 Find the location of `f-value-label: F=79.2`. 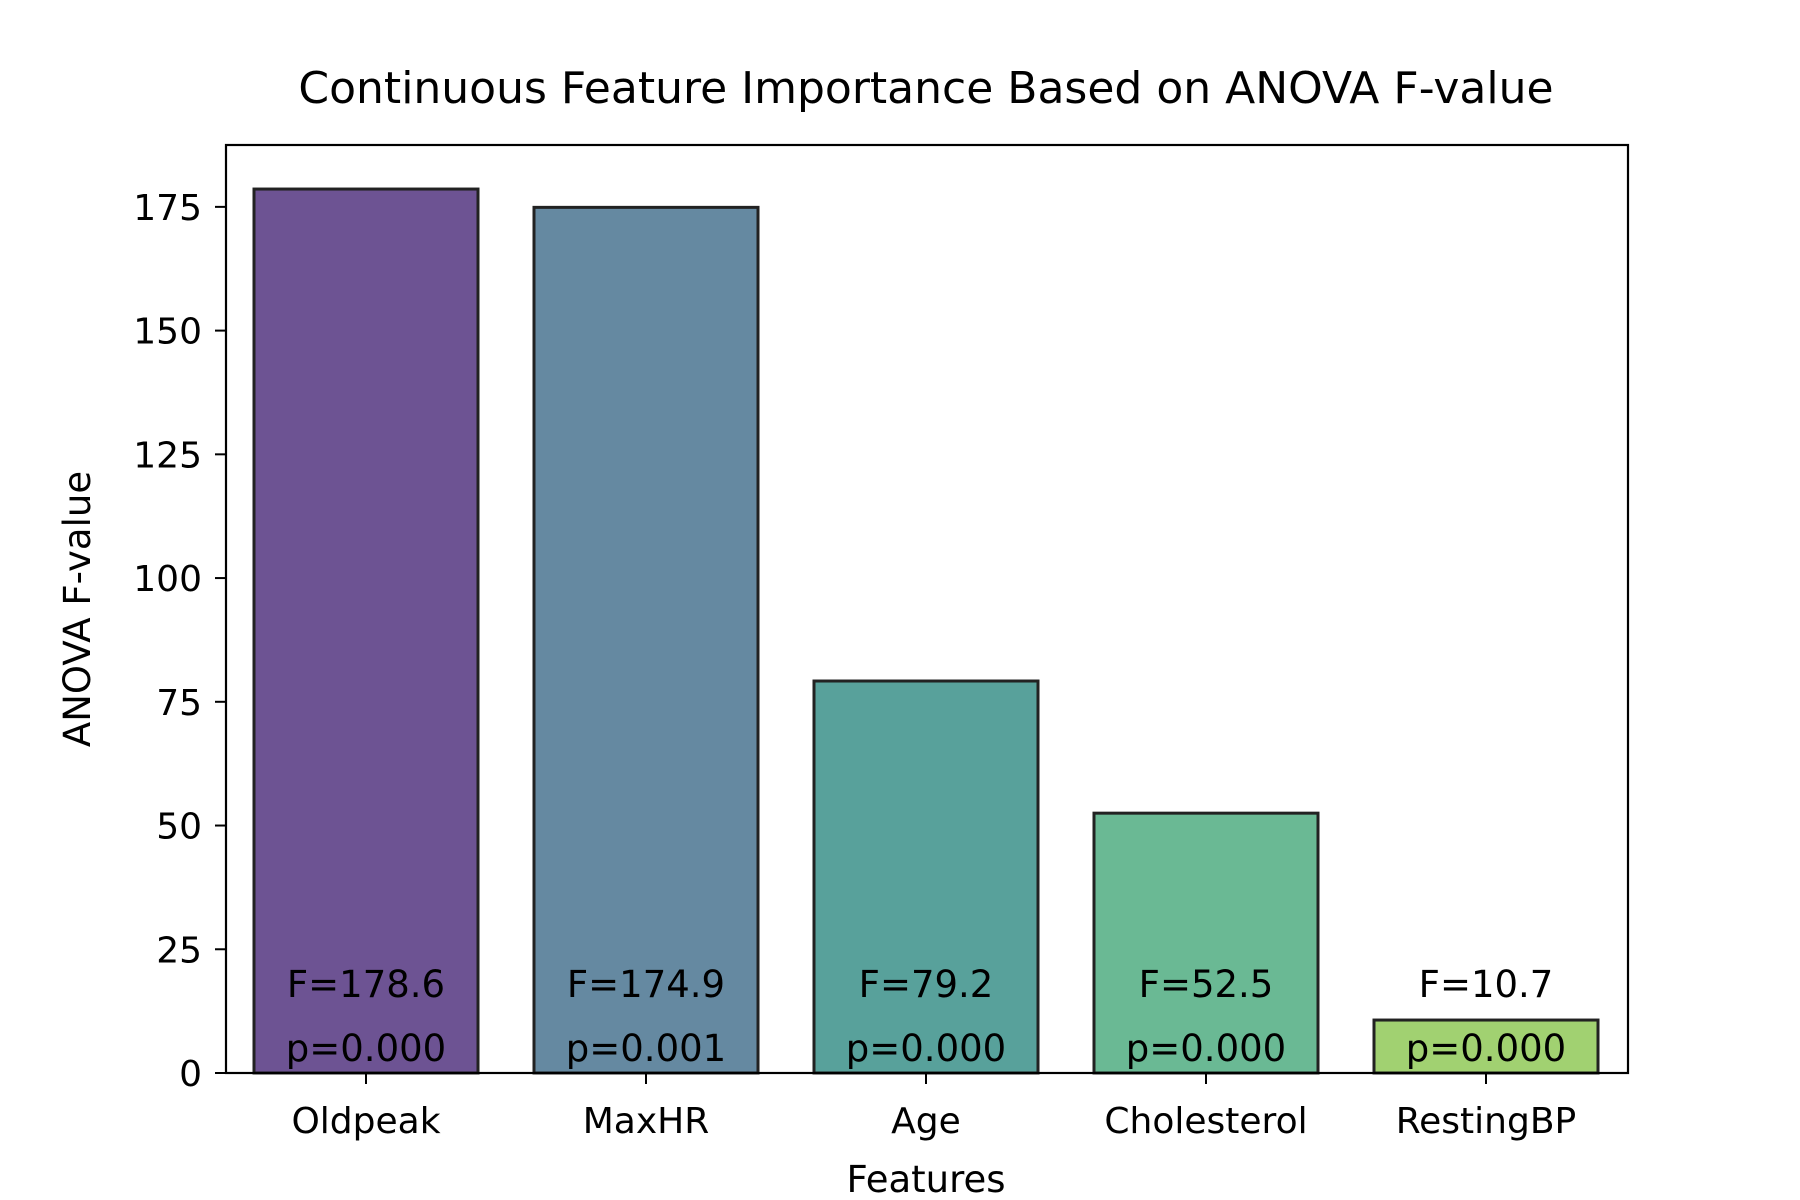

f-value-label: F=79.2 is located at coordinates (926, 984).